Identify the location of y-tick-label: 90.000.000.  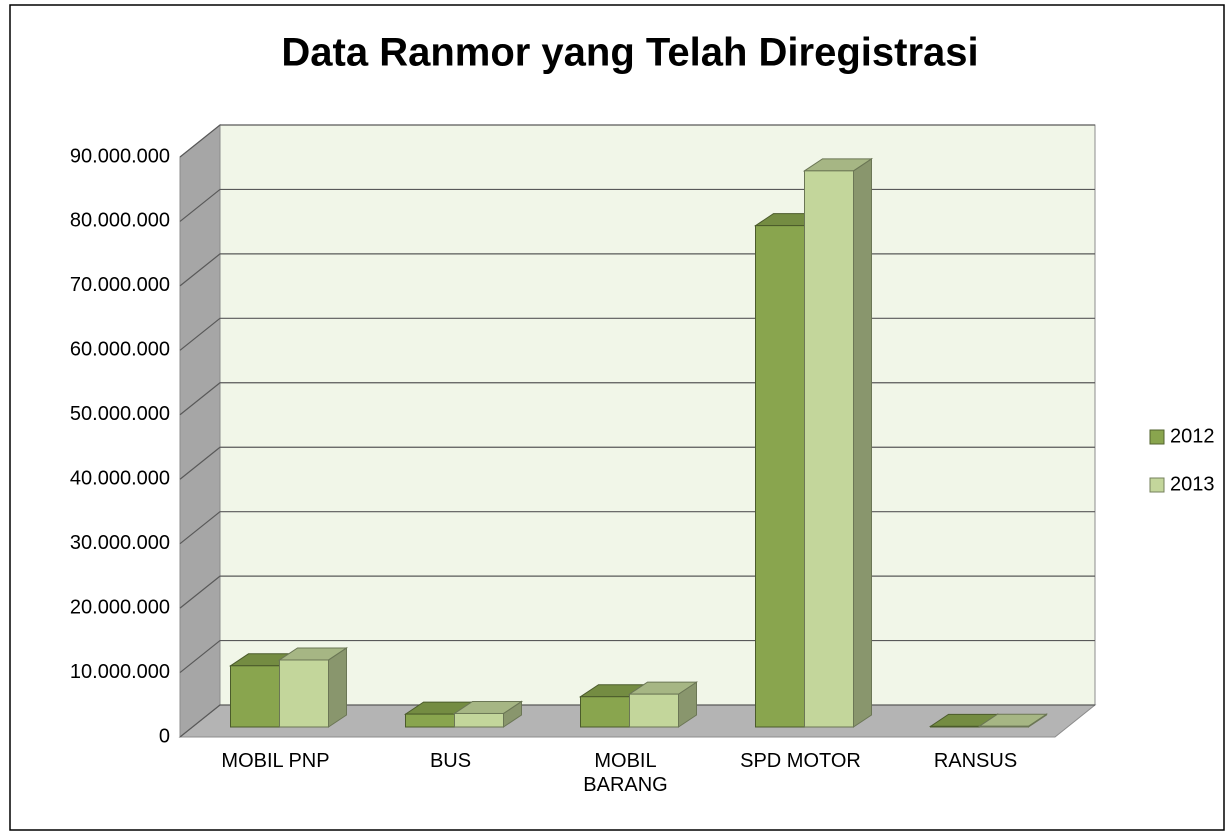
(120, 156).